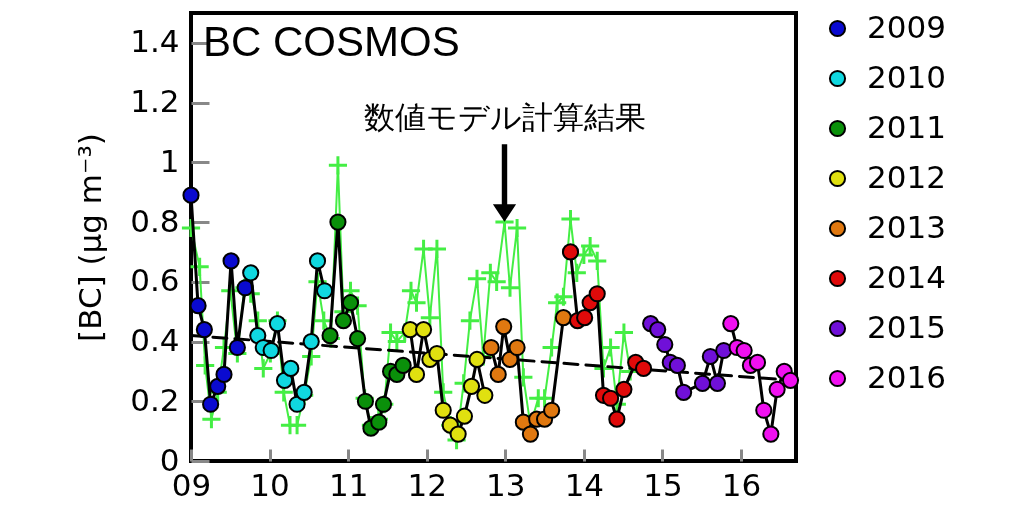  I want to click on y-axis-title: [BC] (μg m⁻³), so click(90, 237).